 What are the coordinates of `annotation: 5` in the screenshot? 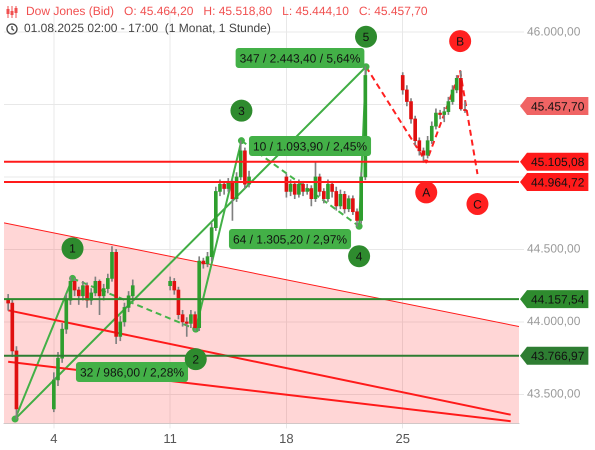 It's located at (366, 37).